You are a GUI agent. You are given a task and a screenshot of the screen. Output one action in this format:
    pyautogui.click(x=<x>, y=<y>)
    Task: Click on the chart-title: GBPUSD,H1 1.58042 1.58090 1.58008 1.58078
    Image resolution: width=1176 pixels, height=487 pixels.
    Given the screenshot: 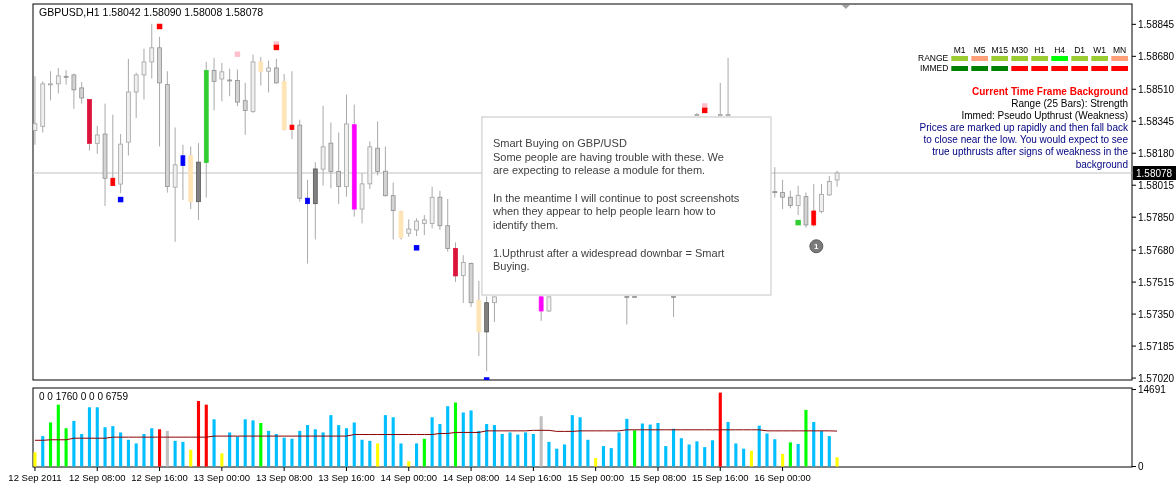 What is the action you would take?
    pyautogui.click(x=151, y=12)
    